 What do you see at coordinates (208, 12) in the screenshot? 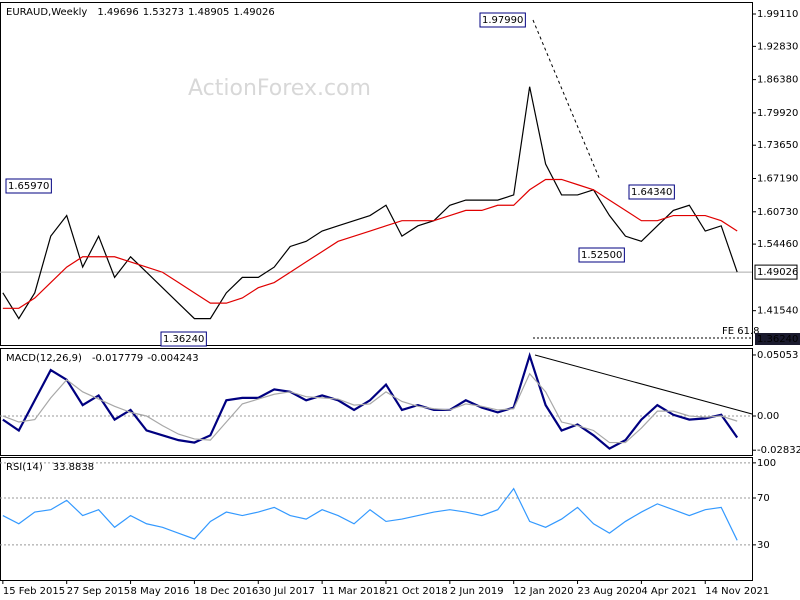
I see `header-value: 1.48905` at bounding box center [208, 12].